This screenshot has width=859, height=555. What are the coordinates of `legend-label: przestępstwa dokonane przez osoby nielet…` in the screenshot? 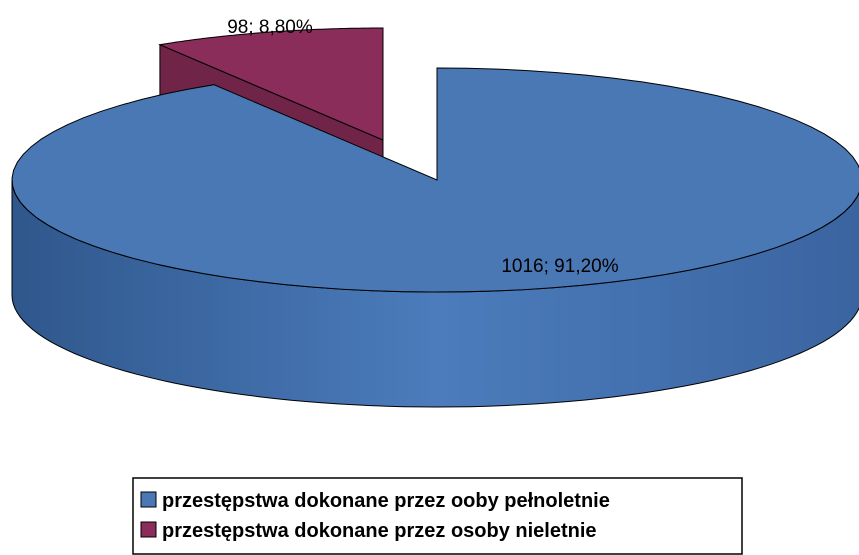 It's located at (379, 531).